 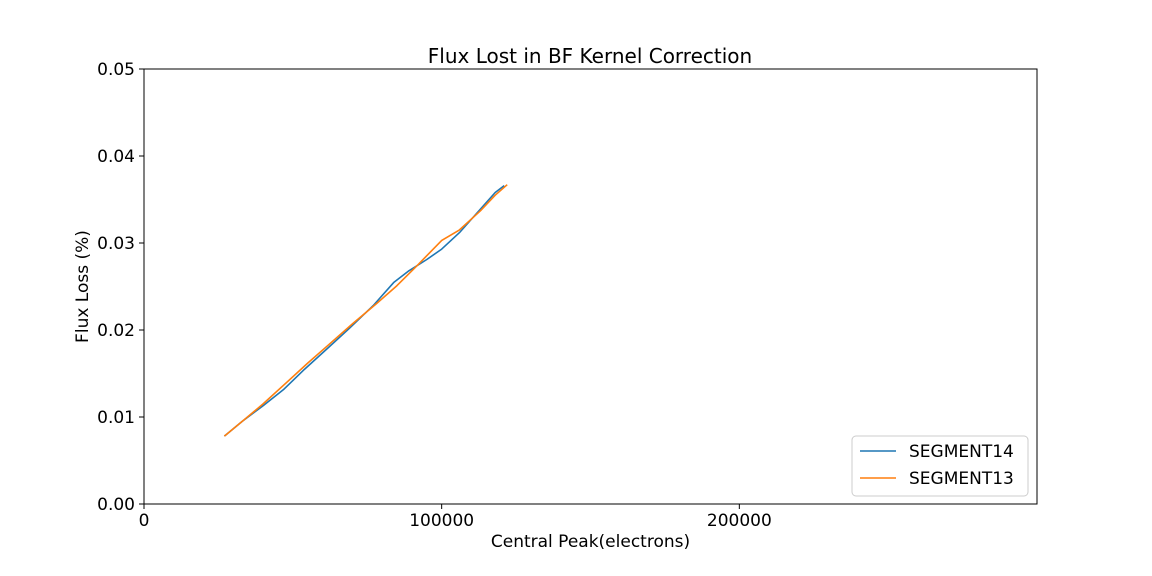 I want to click on x-tick-label: 0, so click(x=144, y=521).